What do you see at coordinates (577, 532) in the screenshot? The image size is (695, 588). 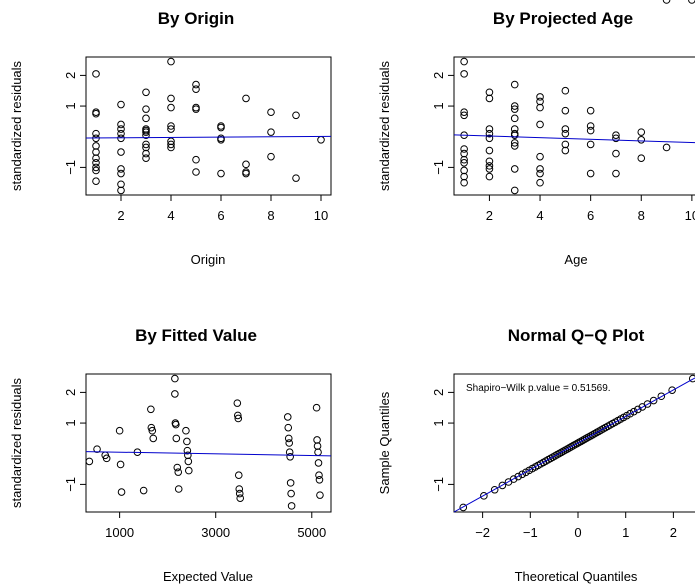 I see `x-tick-label: 0` at bounding box center [577, 532].